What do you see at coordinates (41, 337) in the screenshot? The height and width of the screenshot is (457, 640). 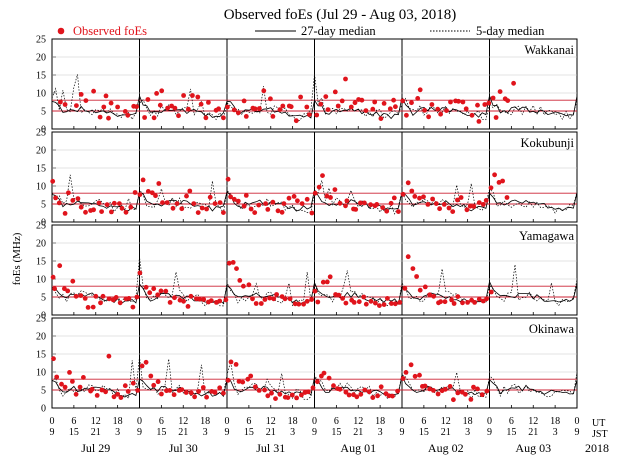 I see `y-tick-label: 20` at bounding box center [41, 337].